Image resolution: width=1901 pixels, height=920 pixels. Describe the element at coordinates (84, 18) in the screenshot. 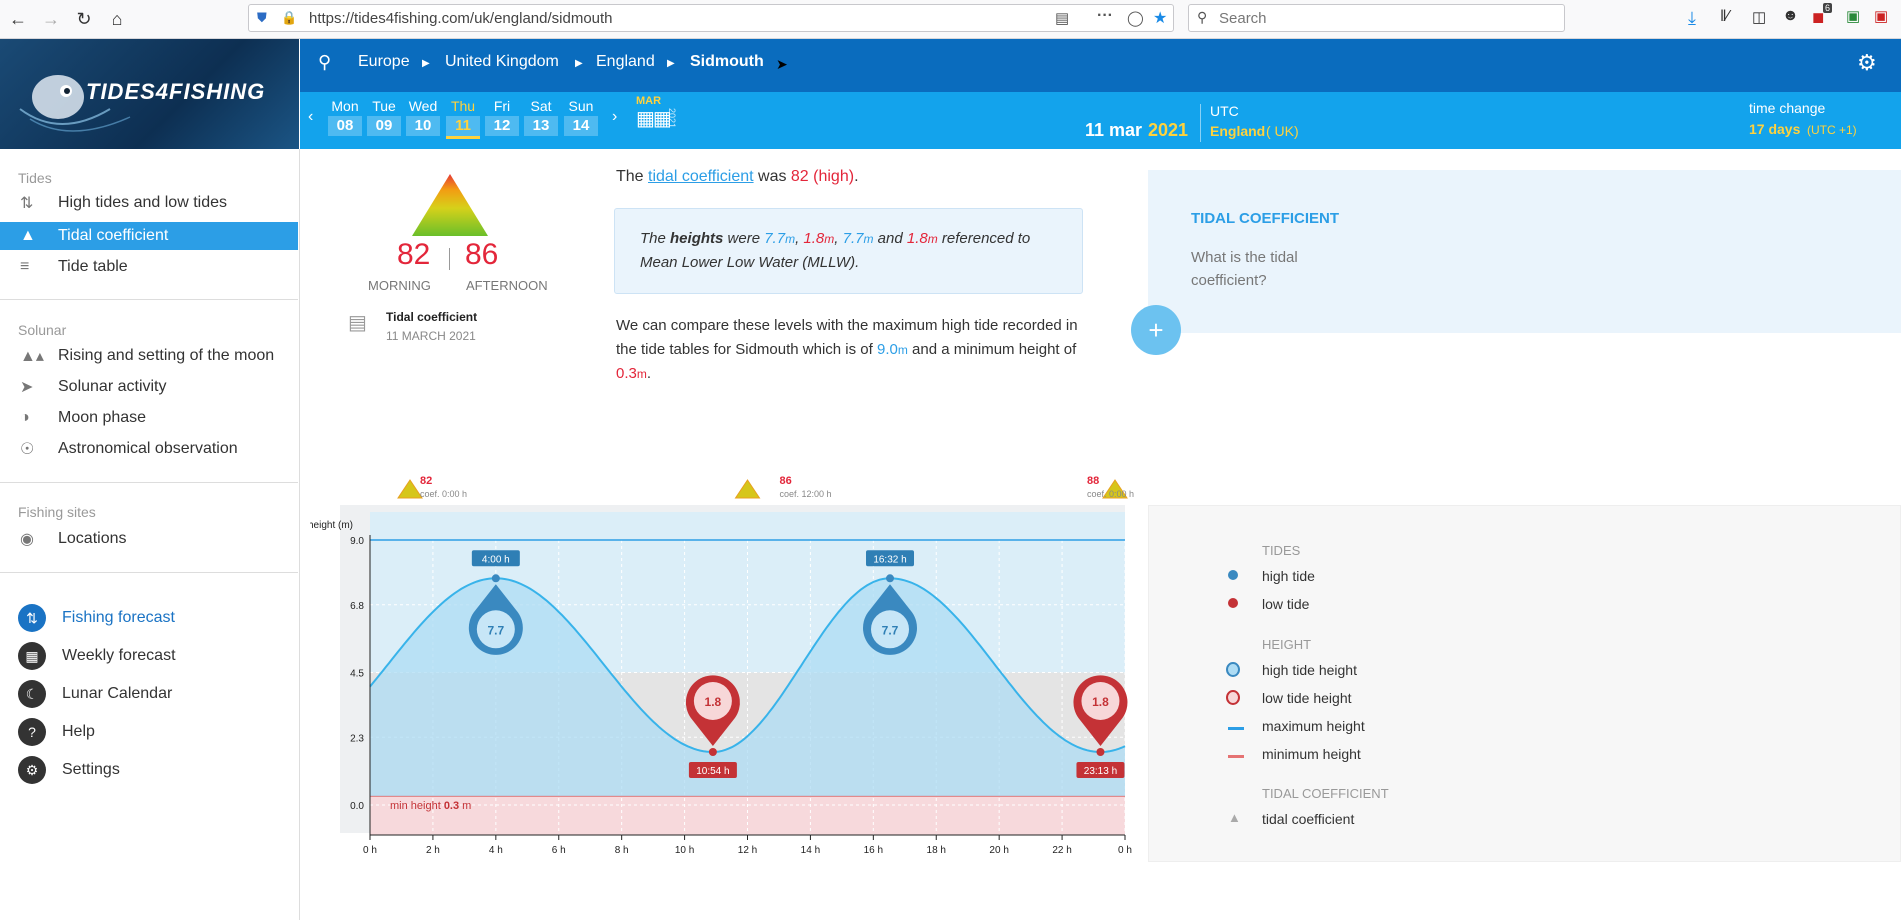

I see `reload-icon: ↻` at that location.